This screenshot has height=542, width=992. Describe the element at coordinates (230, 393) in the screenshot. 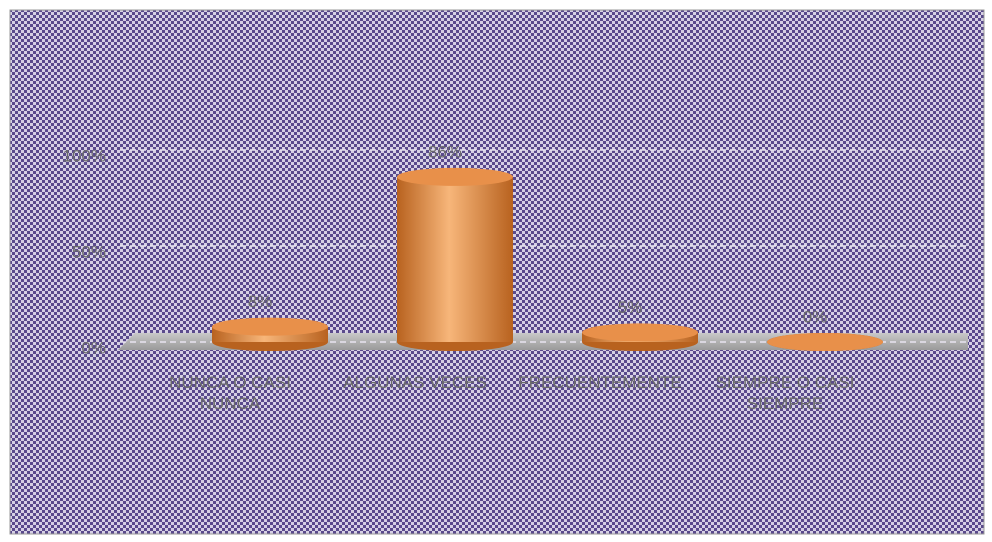

I see `x-tick-label: NUNCA O CASI NUNCA` at that location.